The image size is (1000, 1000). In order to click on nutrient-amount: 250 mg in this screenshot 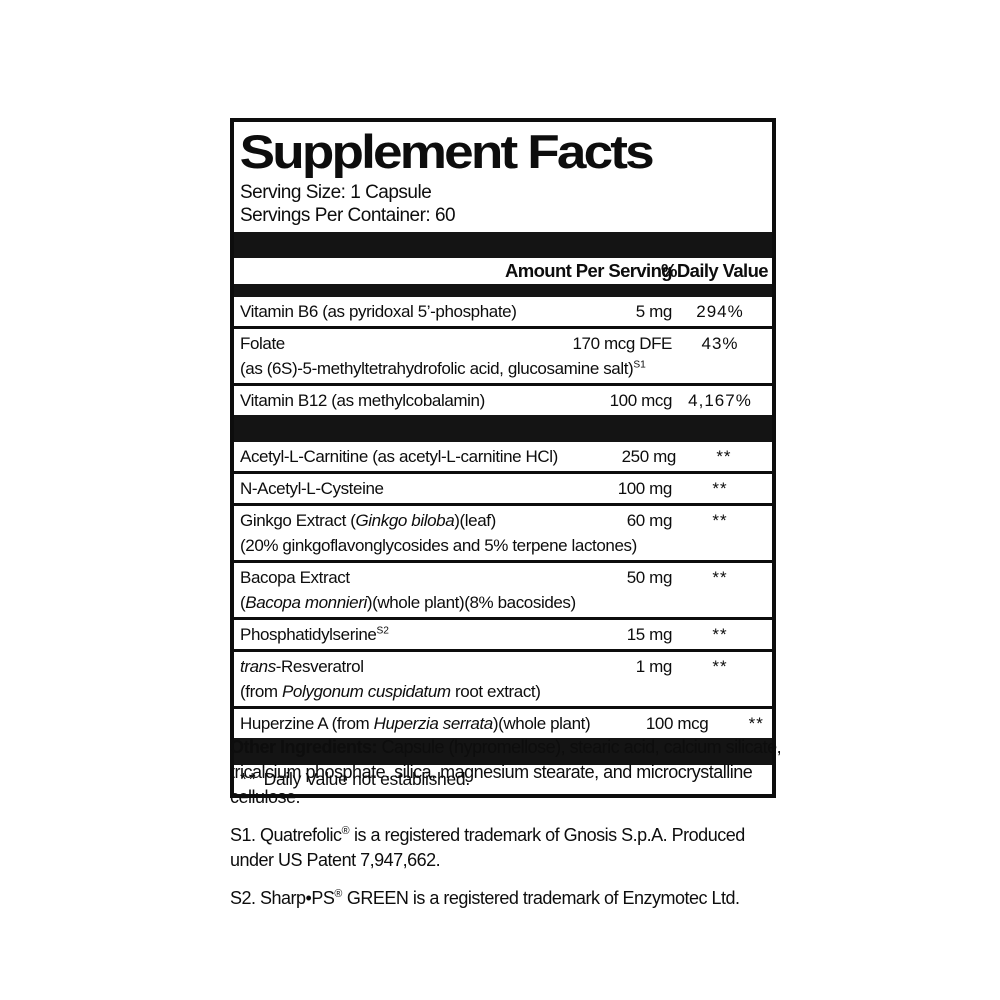, I will do `click(649, 456)`.